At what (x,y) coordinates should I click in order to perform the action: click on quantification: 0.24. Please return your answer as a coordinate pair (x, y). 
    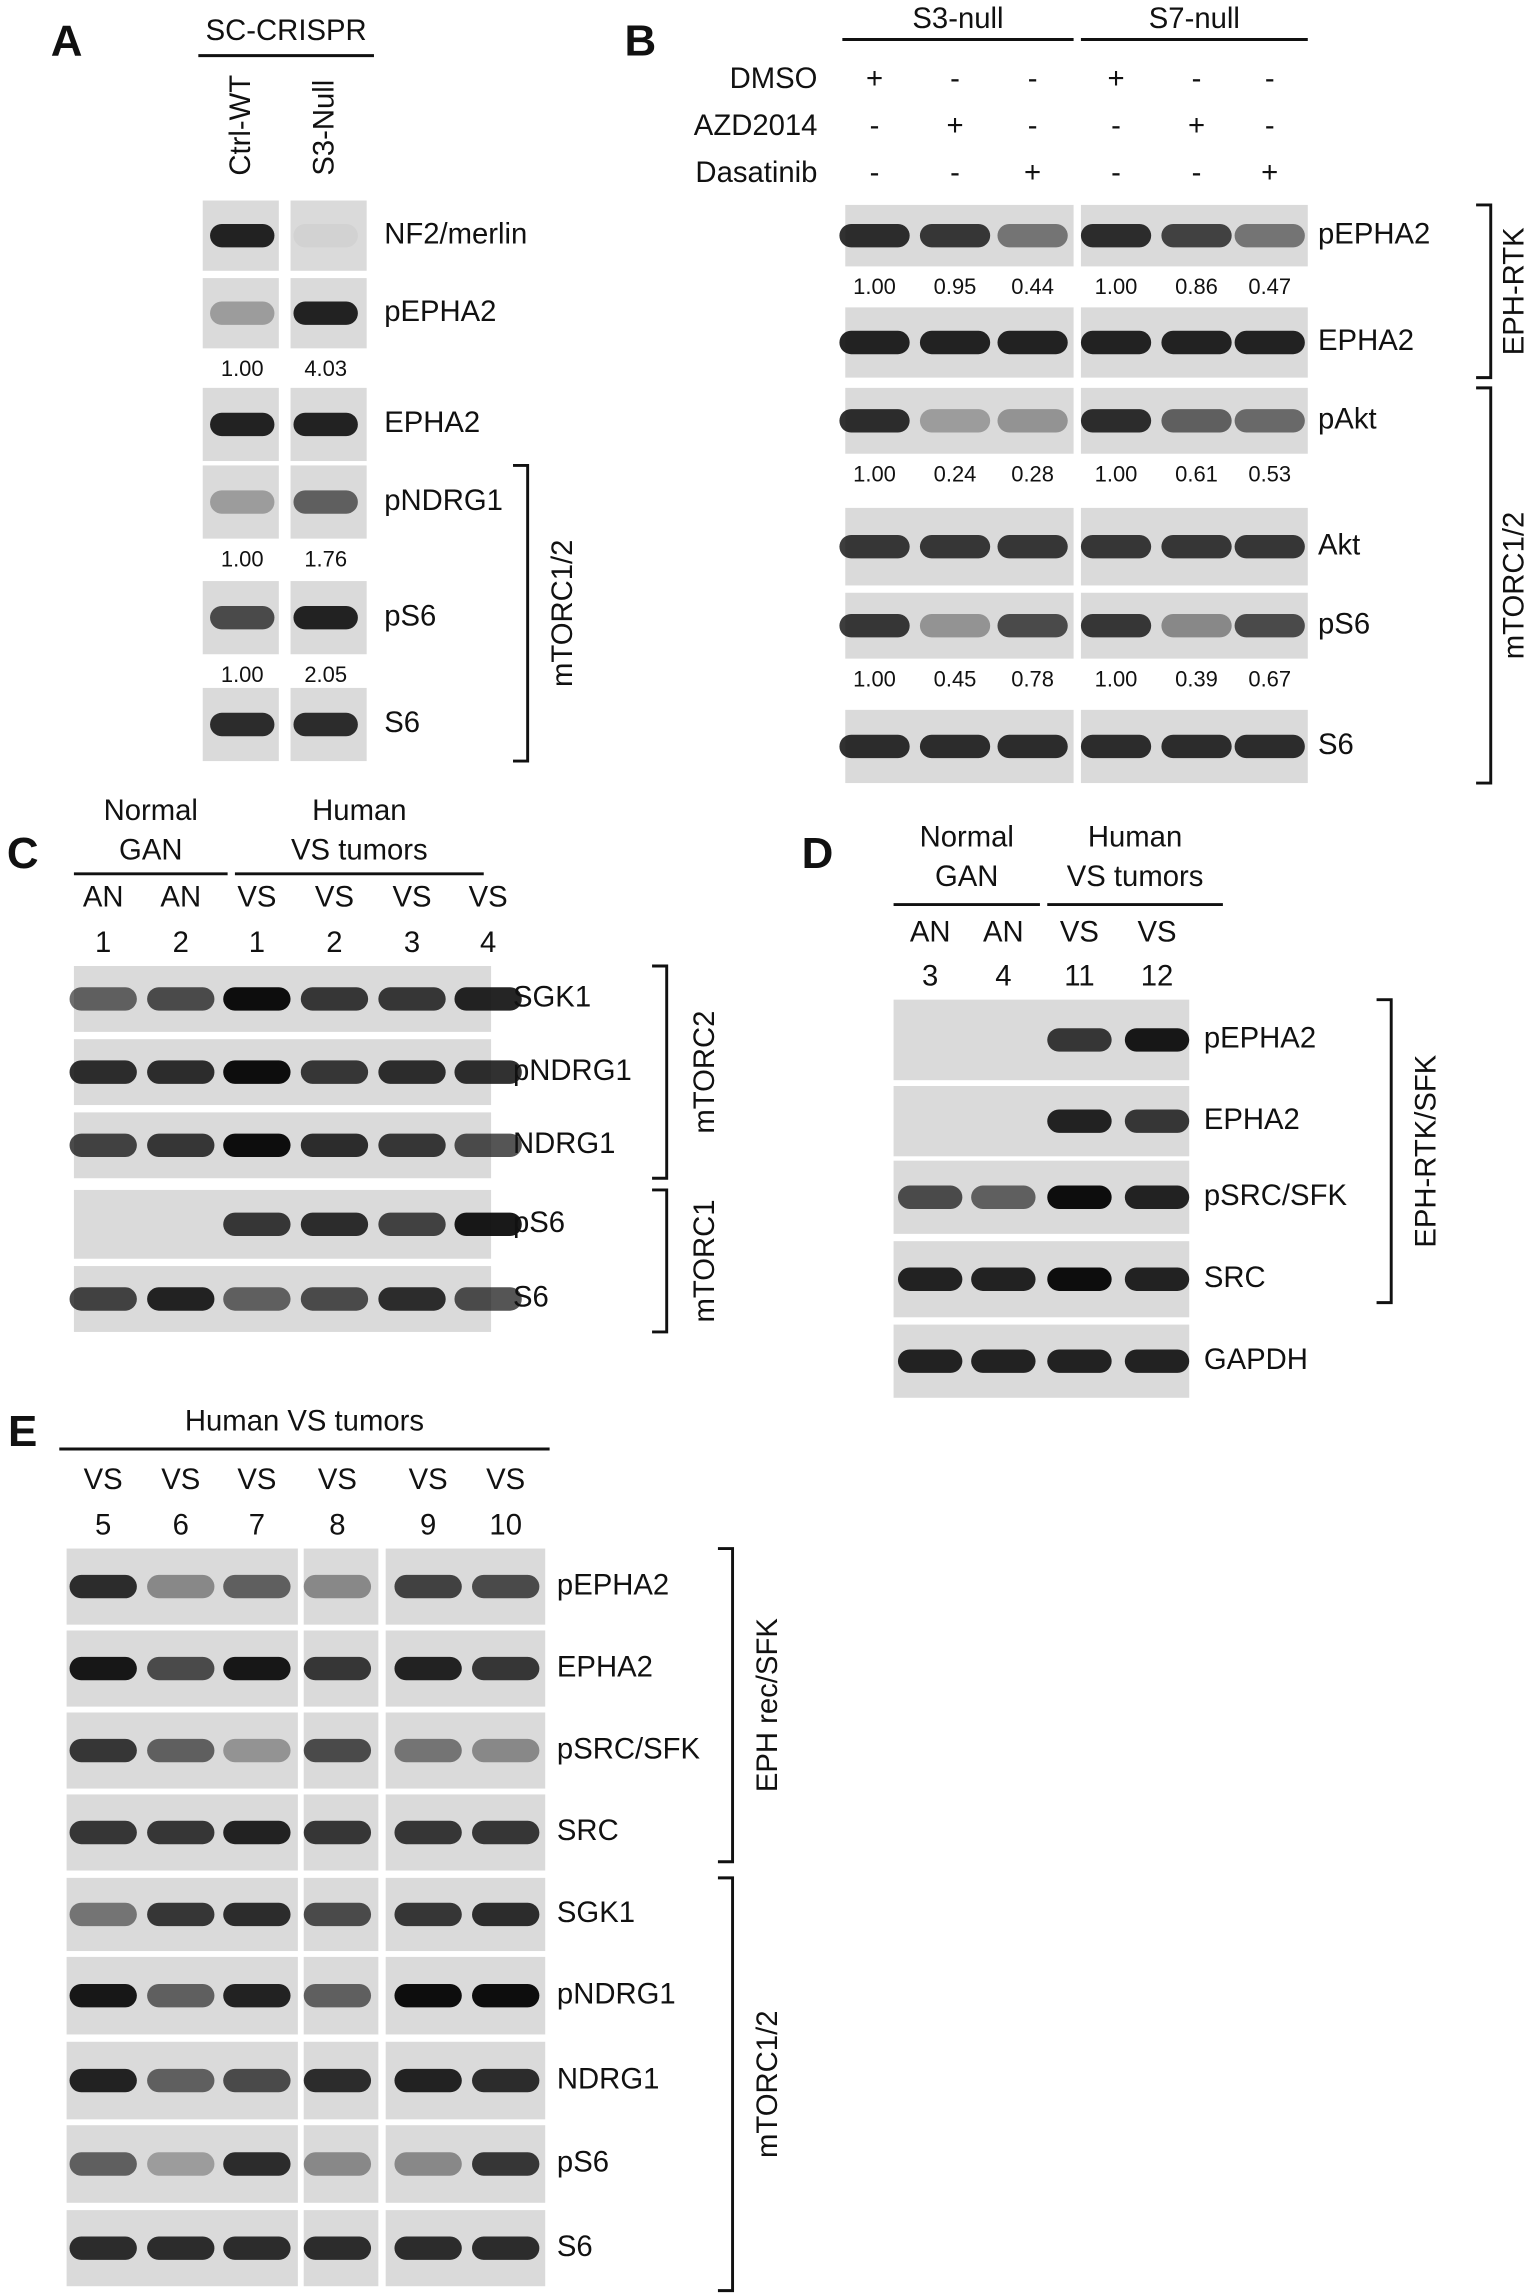
    Looking at the image, I should click on (955, 473).